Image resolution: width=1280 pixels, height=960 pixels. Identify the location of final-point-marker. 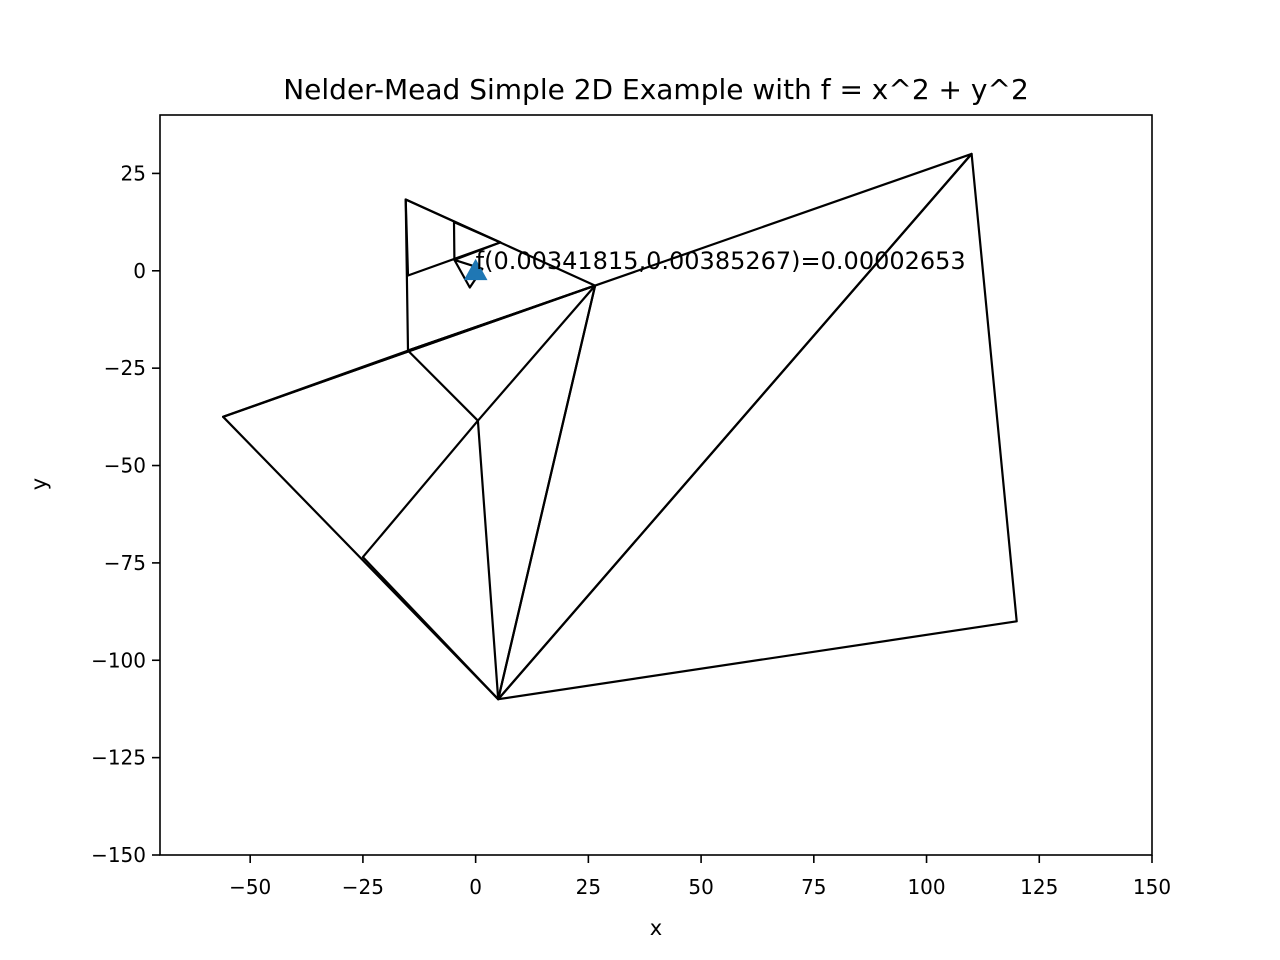
(475, 269).